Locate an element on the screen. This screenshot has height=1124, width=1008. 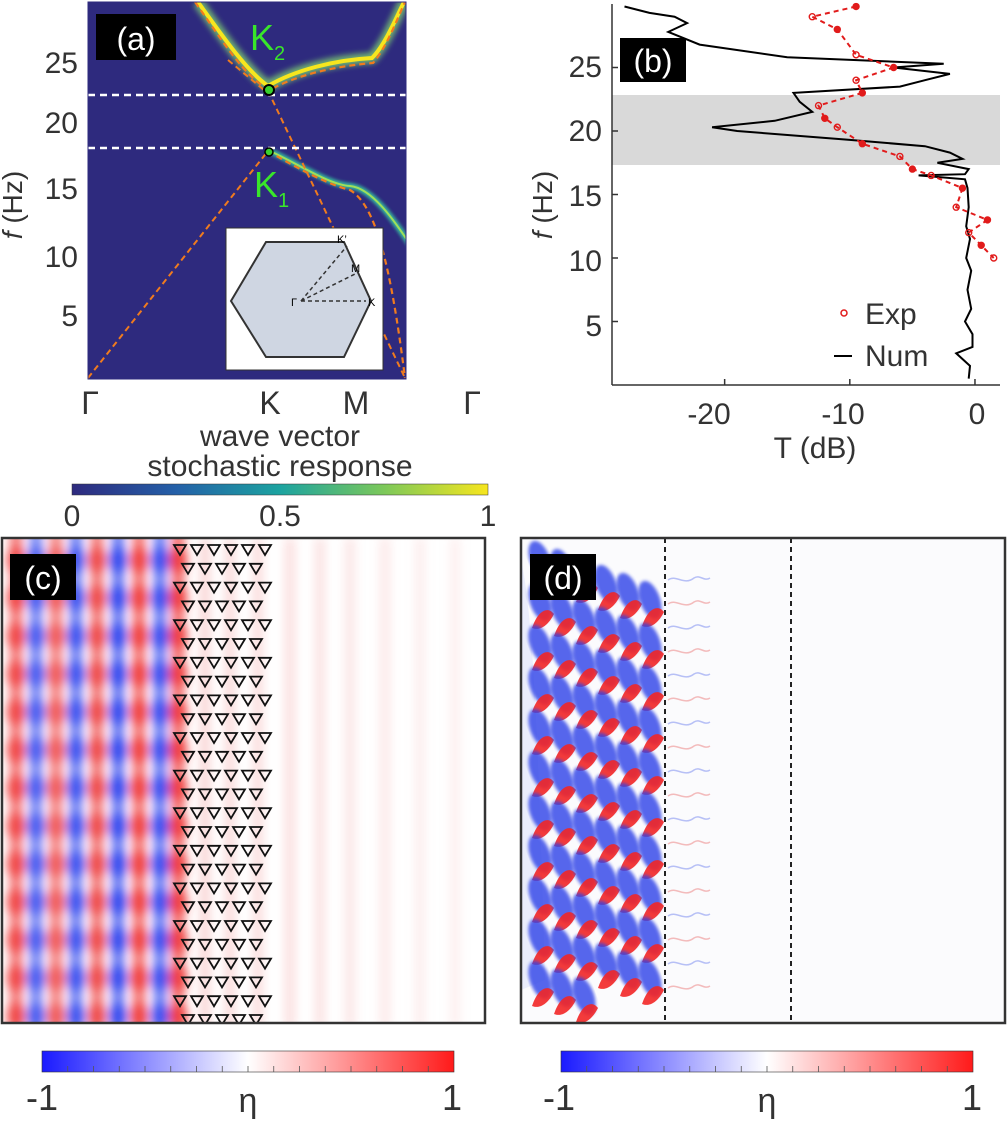
colorbar-top-tick: 0.5 is located at coordinates (280, 516).